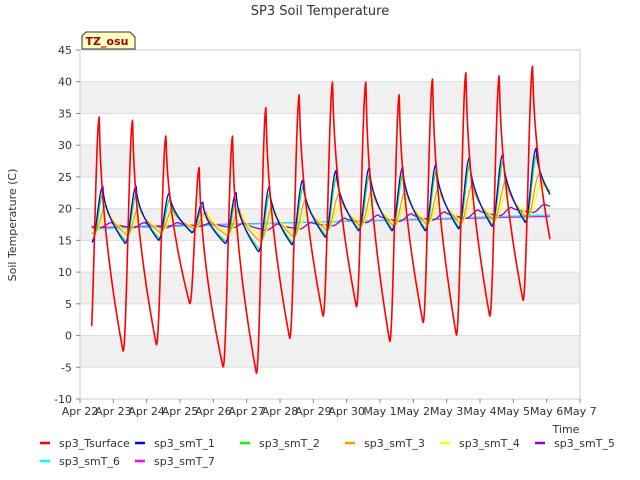 This screenshot has width=640, height=480. Describe the element at coordinates (479, 411) in the screenshot. I see `x-tick-label: May 4` at that location.